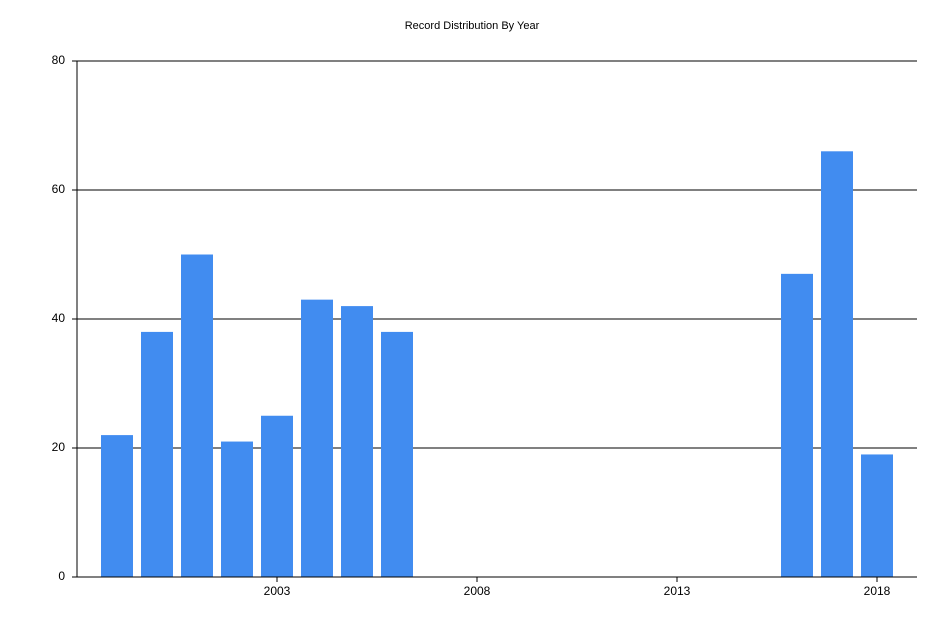 This screenshot has height=630, width=945. Describe the element at coordinates (877, 591) in the screenshot. I see `x-tick-label: 2018` at that location.